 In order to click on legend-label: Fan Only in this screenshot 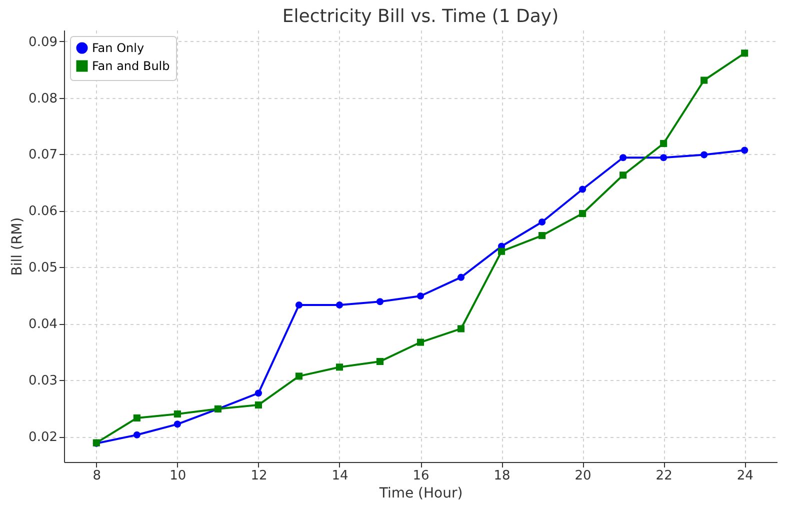, I will do `click(118, 48)`.